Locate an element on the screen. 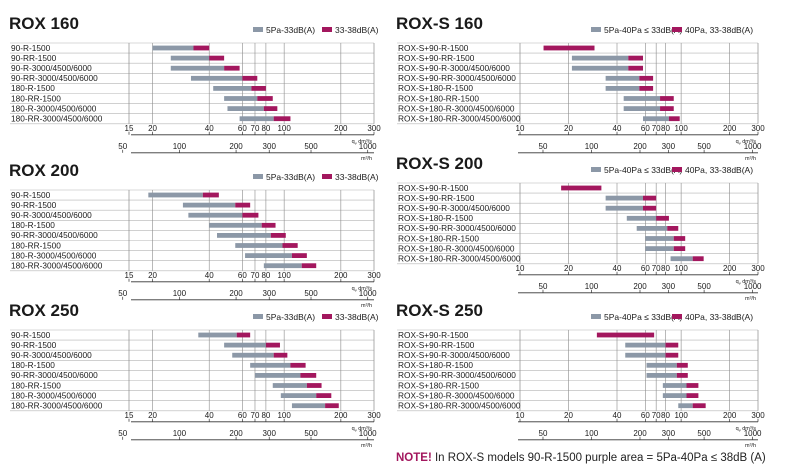 This screenshot has width=800, height=473. unit-sub: v is located at coordinates (356, 289).